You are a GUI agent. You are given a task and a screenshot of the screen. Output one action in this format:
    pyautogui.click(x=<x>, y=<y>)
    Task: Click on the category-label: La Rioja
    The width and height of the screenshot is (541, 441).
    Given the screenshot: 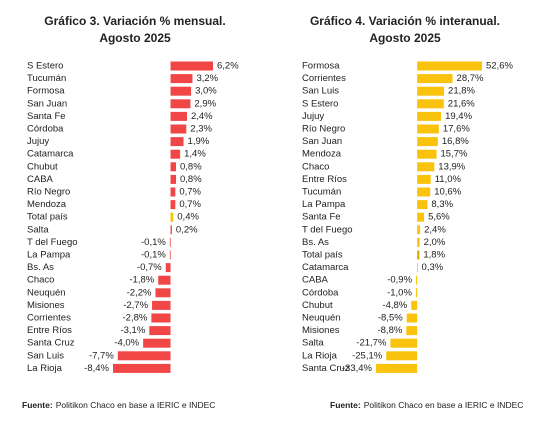 What is the action you would take?
    pyautogui.click(x=45, y=368)
    